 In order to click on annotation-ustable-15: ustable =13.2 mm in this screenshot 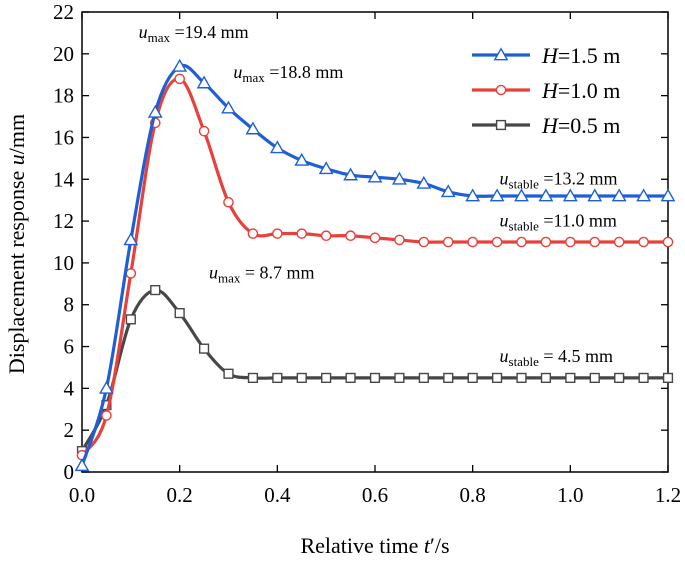, I will do `click(559, 180)`.